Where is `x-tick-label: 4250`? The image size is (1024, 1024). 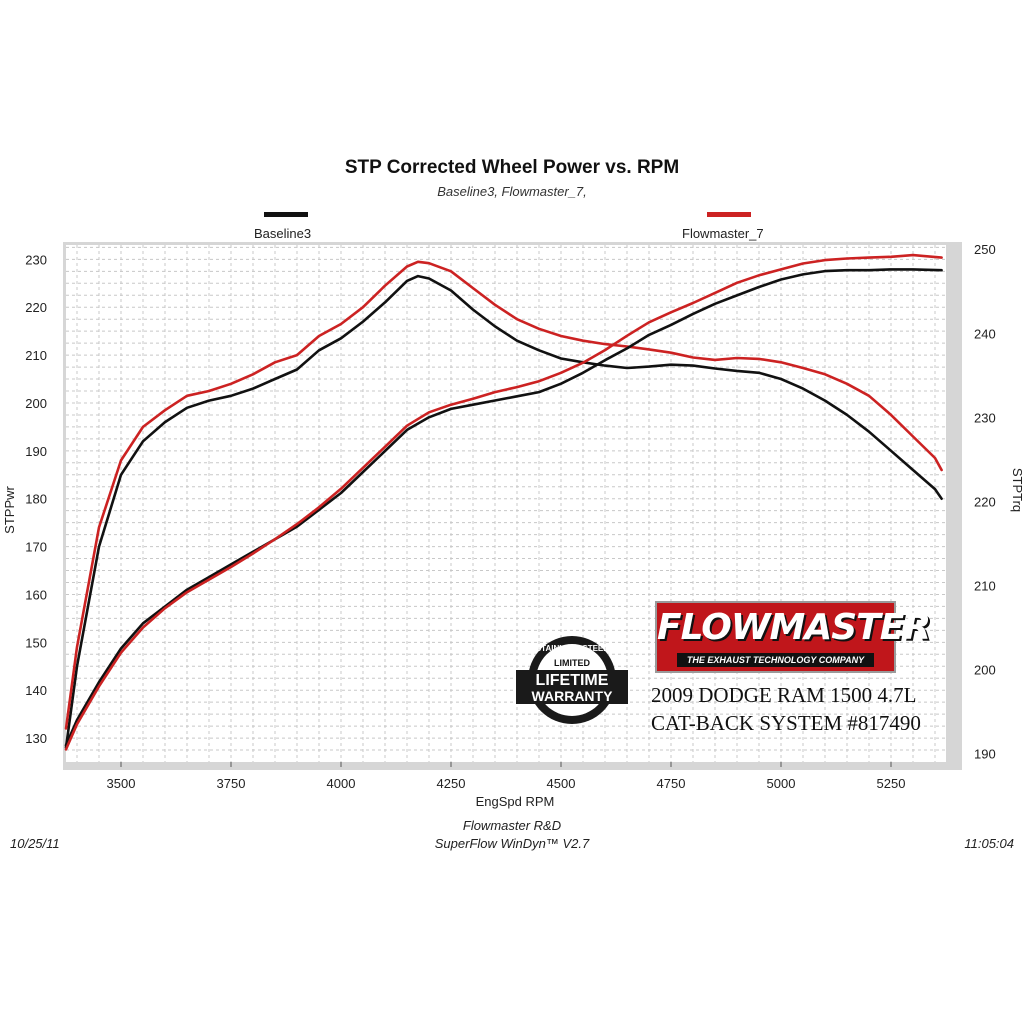
x-tick-label: 4250 is located at coordinates (451, 783).